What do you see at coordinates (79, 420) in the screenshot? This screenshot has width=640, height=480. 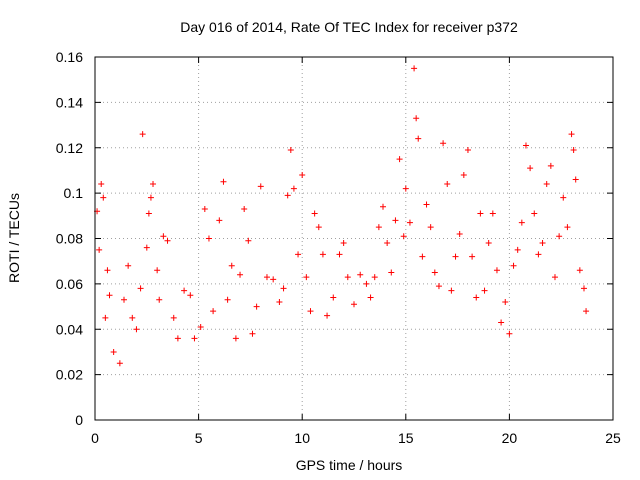 I see `y-tick-label: 0` at bounding box center [79, 420].